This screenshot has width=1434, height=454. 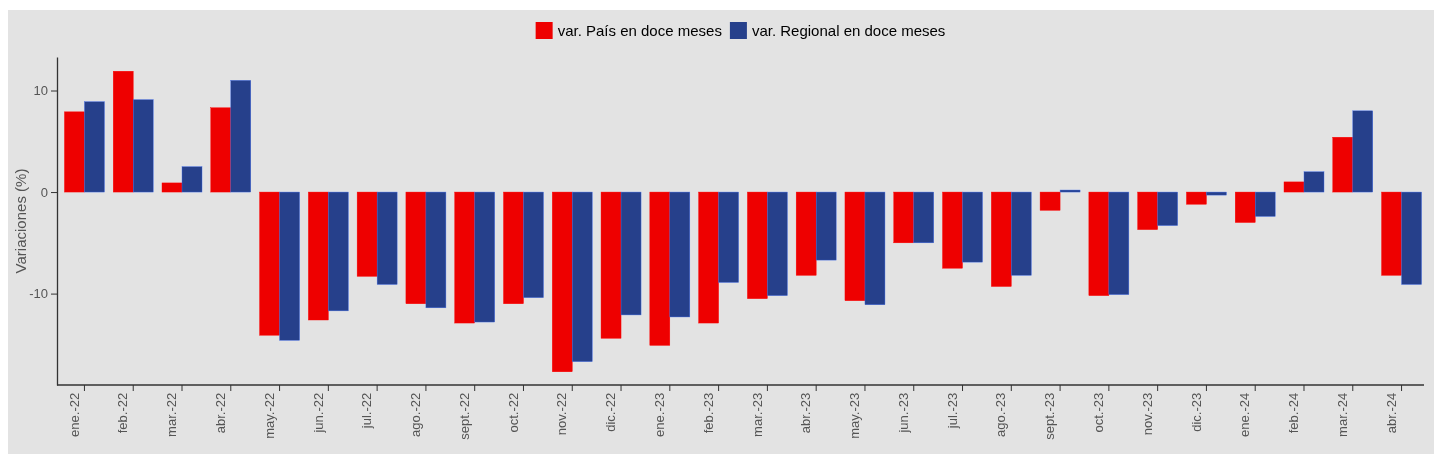 I want to click on x-tick-label: ene.-24, so click(x=1245, y=414).